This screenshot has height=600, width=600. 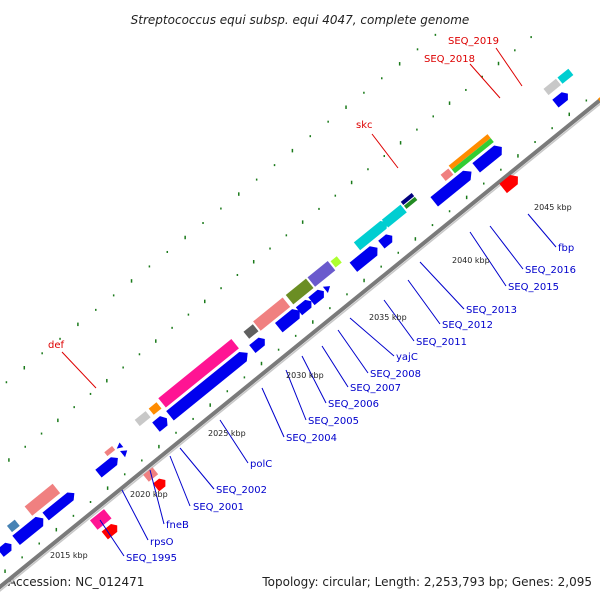 What do you see at coordinates (218, 507) in the screenshot?
I see `gene-label: SEQ_2001` at bounding box center [218, 507].